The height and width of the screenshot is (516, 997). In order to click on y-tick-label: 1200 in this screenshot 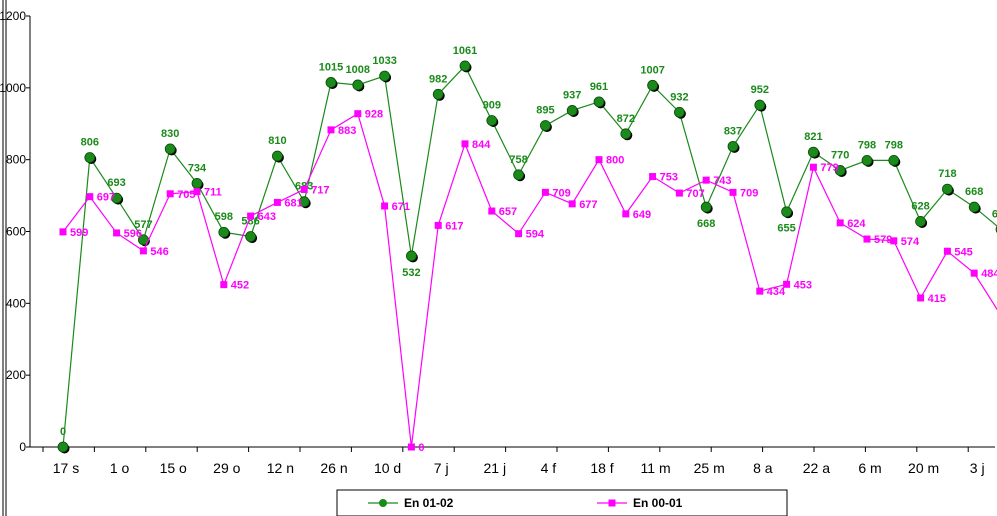, I will do `click(13, 16)`.